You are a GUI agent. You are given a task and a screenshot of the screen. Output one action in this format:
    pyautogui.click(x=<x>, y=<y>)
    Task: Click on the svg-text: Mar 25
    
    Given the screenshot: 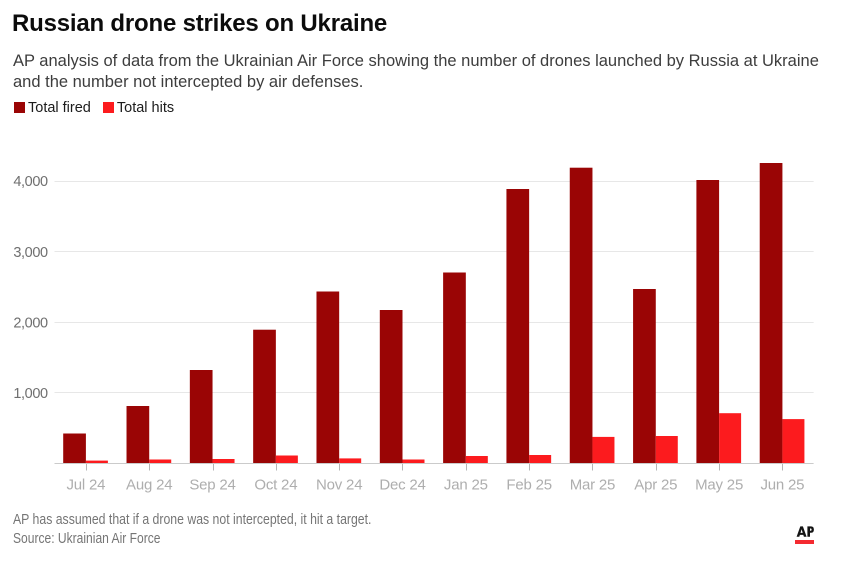 What is the action you would take?
    pyautogui.click(x=593, y=484)
    